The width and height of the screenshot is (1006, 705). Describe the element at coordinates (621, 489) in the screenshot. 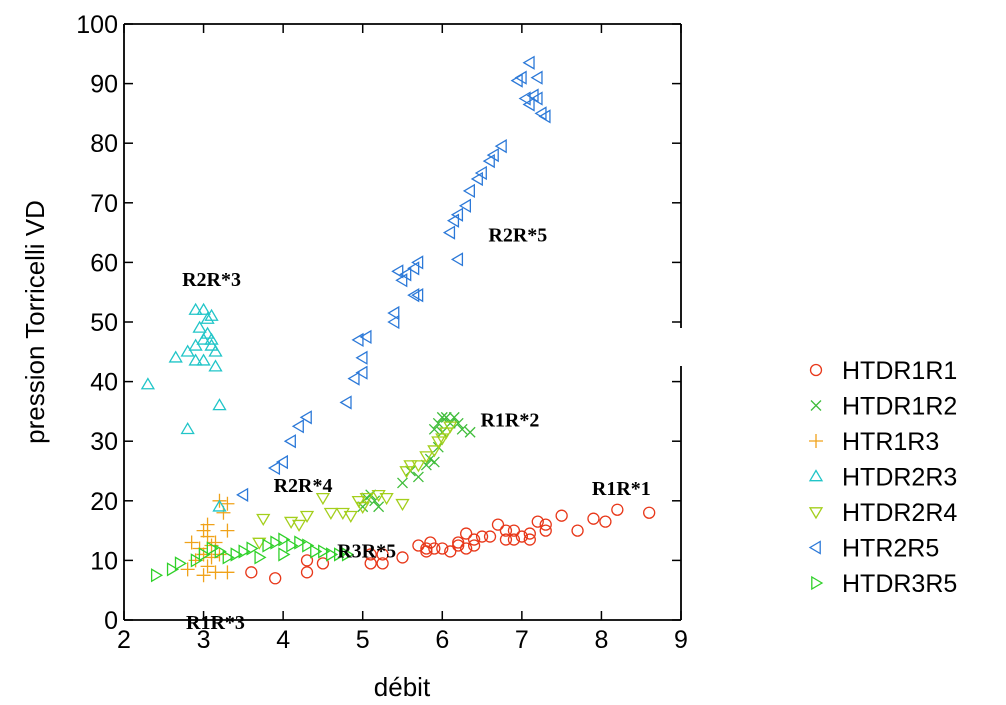

I see `annotation-label: R1R*1` at that location.